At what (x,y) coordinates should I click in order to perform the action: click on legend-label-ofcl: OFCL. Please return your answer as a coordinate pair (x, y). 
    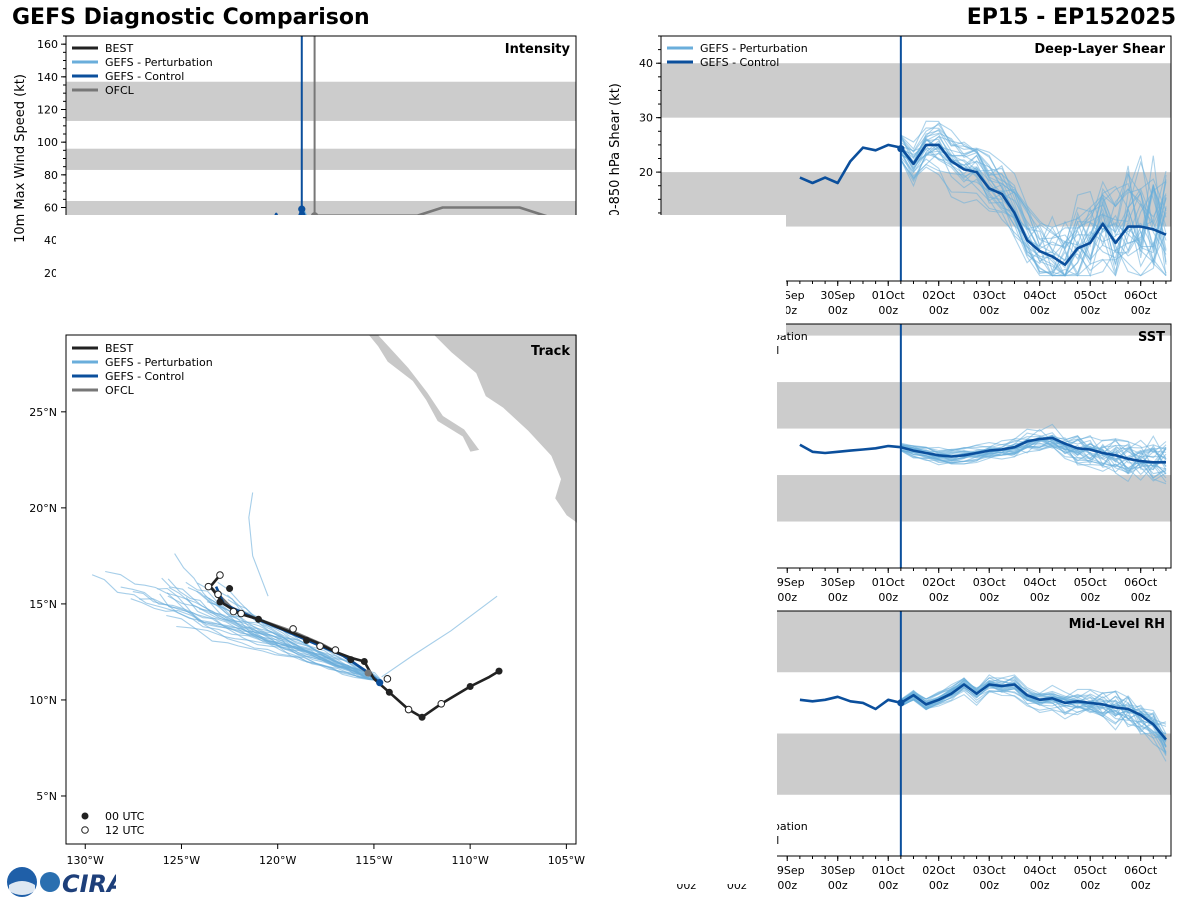
    Looking at the image, I should click on (120, 390).